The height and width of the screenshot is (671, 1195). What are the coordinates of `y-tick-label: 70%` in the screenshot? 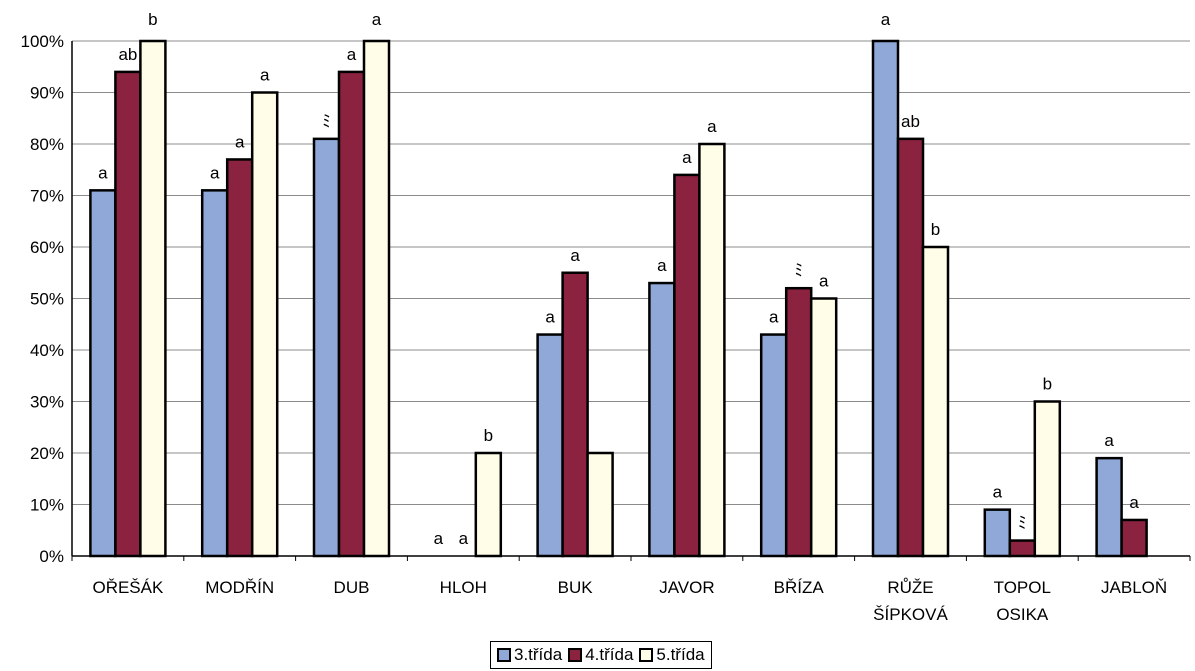 It's located at (47, 196).